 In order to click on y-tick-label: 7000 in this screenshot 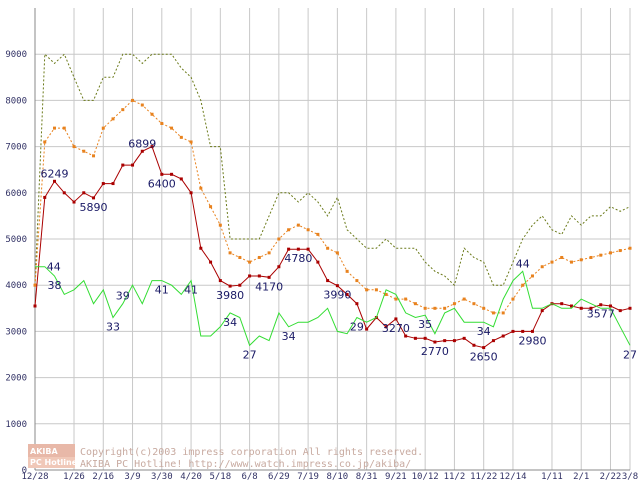, I will do `click(16, 148)`.